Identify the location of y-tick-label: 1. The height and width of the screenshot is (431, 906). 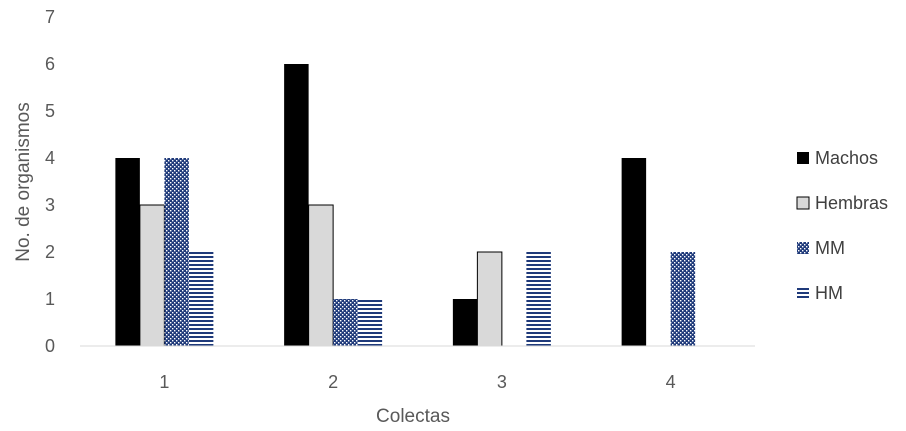
(50, 299).